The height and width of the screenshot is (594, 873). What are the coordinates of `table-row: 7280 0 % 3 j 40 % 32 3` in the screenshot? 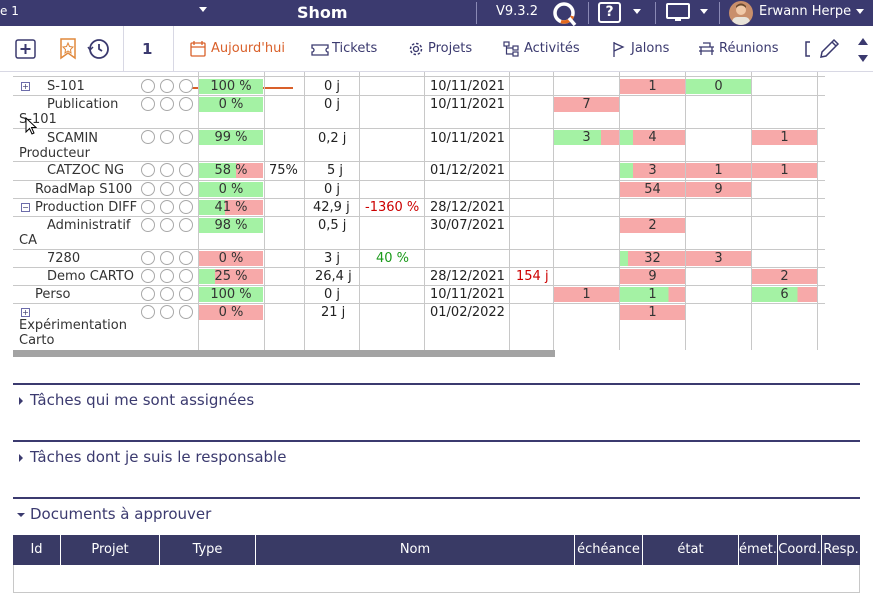 It's located at (419, 259).